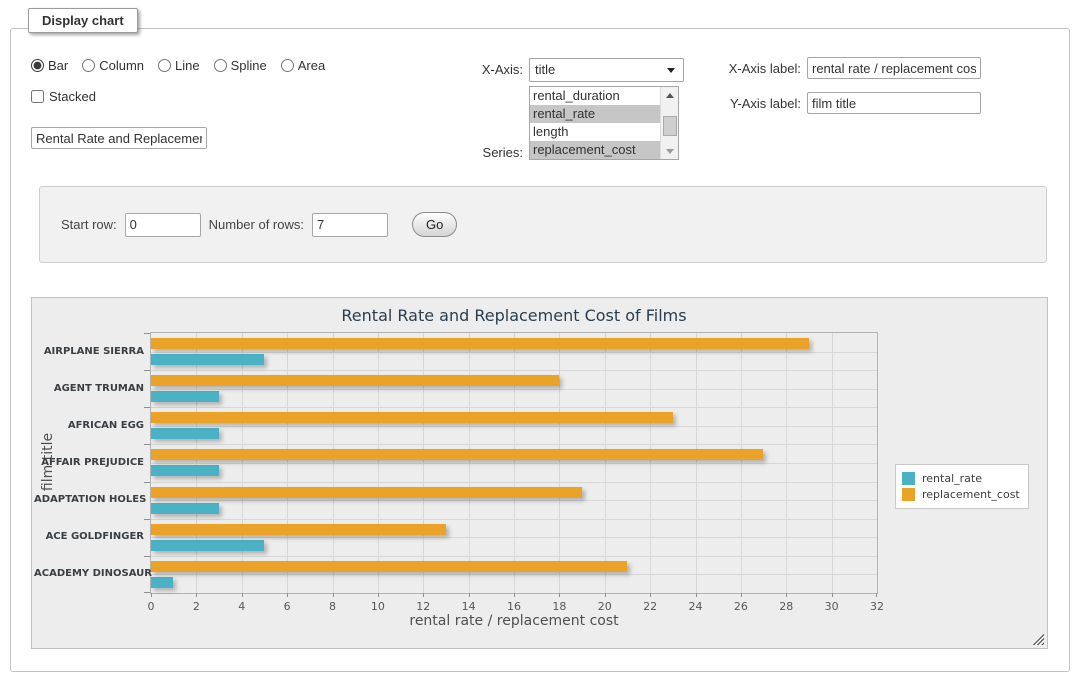 This screenshot has width=1081, height=681. Describe the element at coordinates (94, 537) in the screenshot. I see `category-label: ACE GOLDFINGER` at that location.